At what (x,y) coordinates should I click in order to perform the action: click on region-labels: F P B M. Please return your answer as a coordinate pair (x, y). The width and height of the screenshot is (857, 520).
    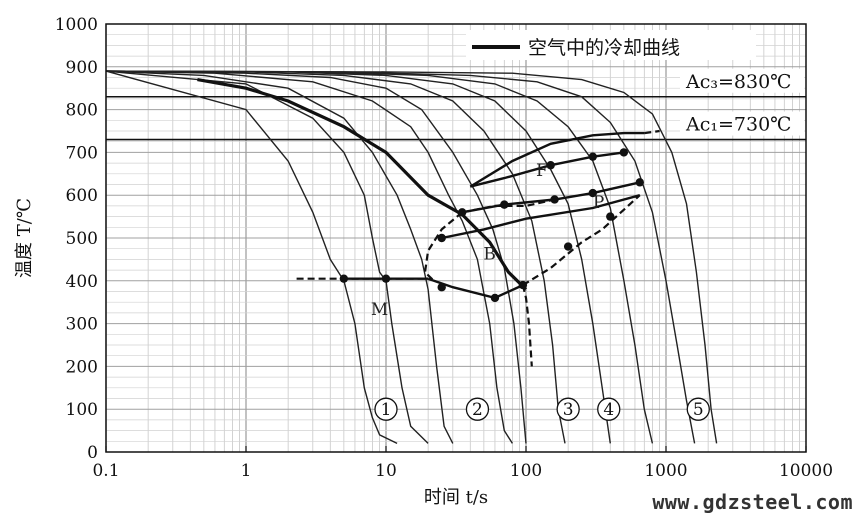
    Looking at the image, I should click on (487, 240).